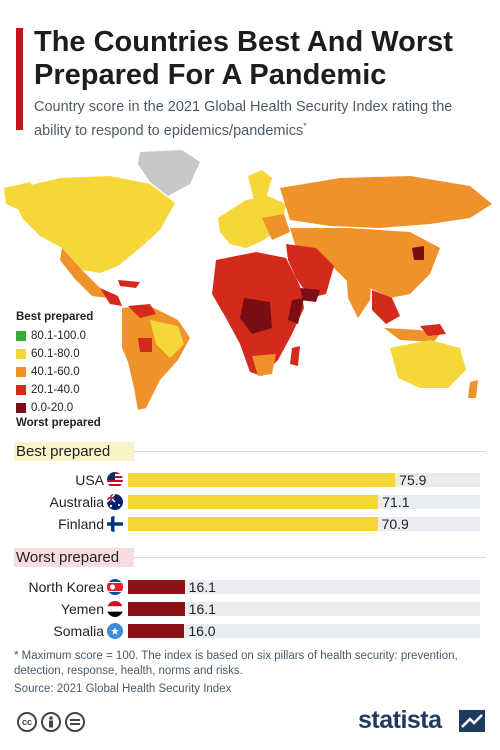 The height and width of the screenshot is (750, 500). What do you see at coordinates (276, 227) in the screenshot?
I see `map-eastern-europe` at bounding box center [276, 227].